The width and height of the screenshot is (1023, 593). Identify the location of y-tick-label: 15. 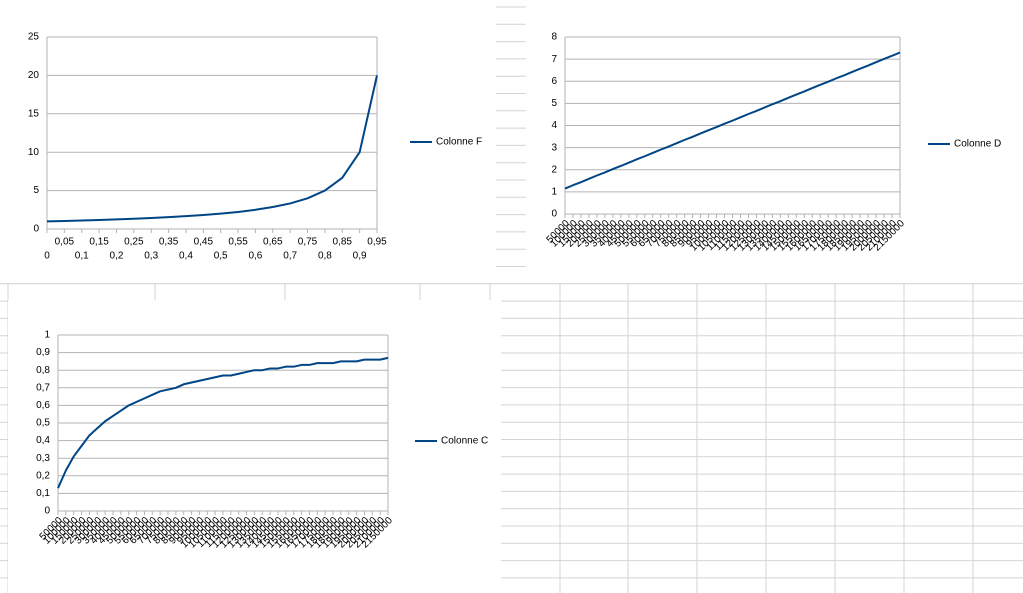
(34, 113).